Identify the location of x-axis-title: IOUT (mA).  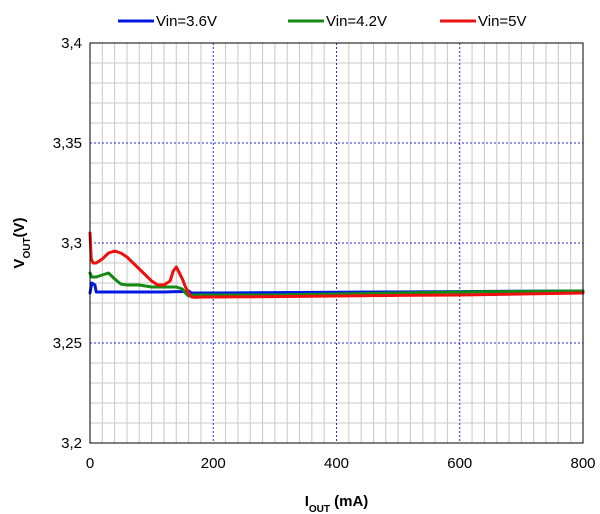
(337, 503).